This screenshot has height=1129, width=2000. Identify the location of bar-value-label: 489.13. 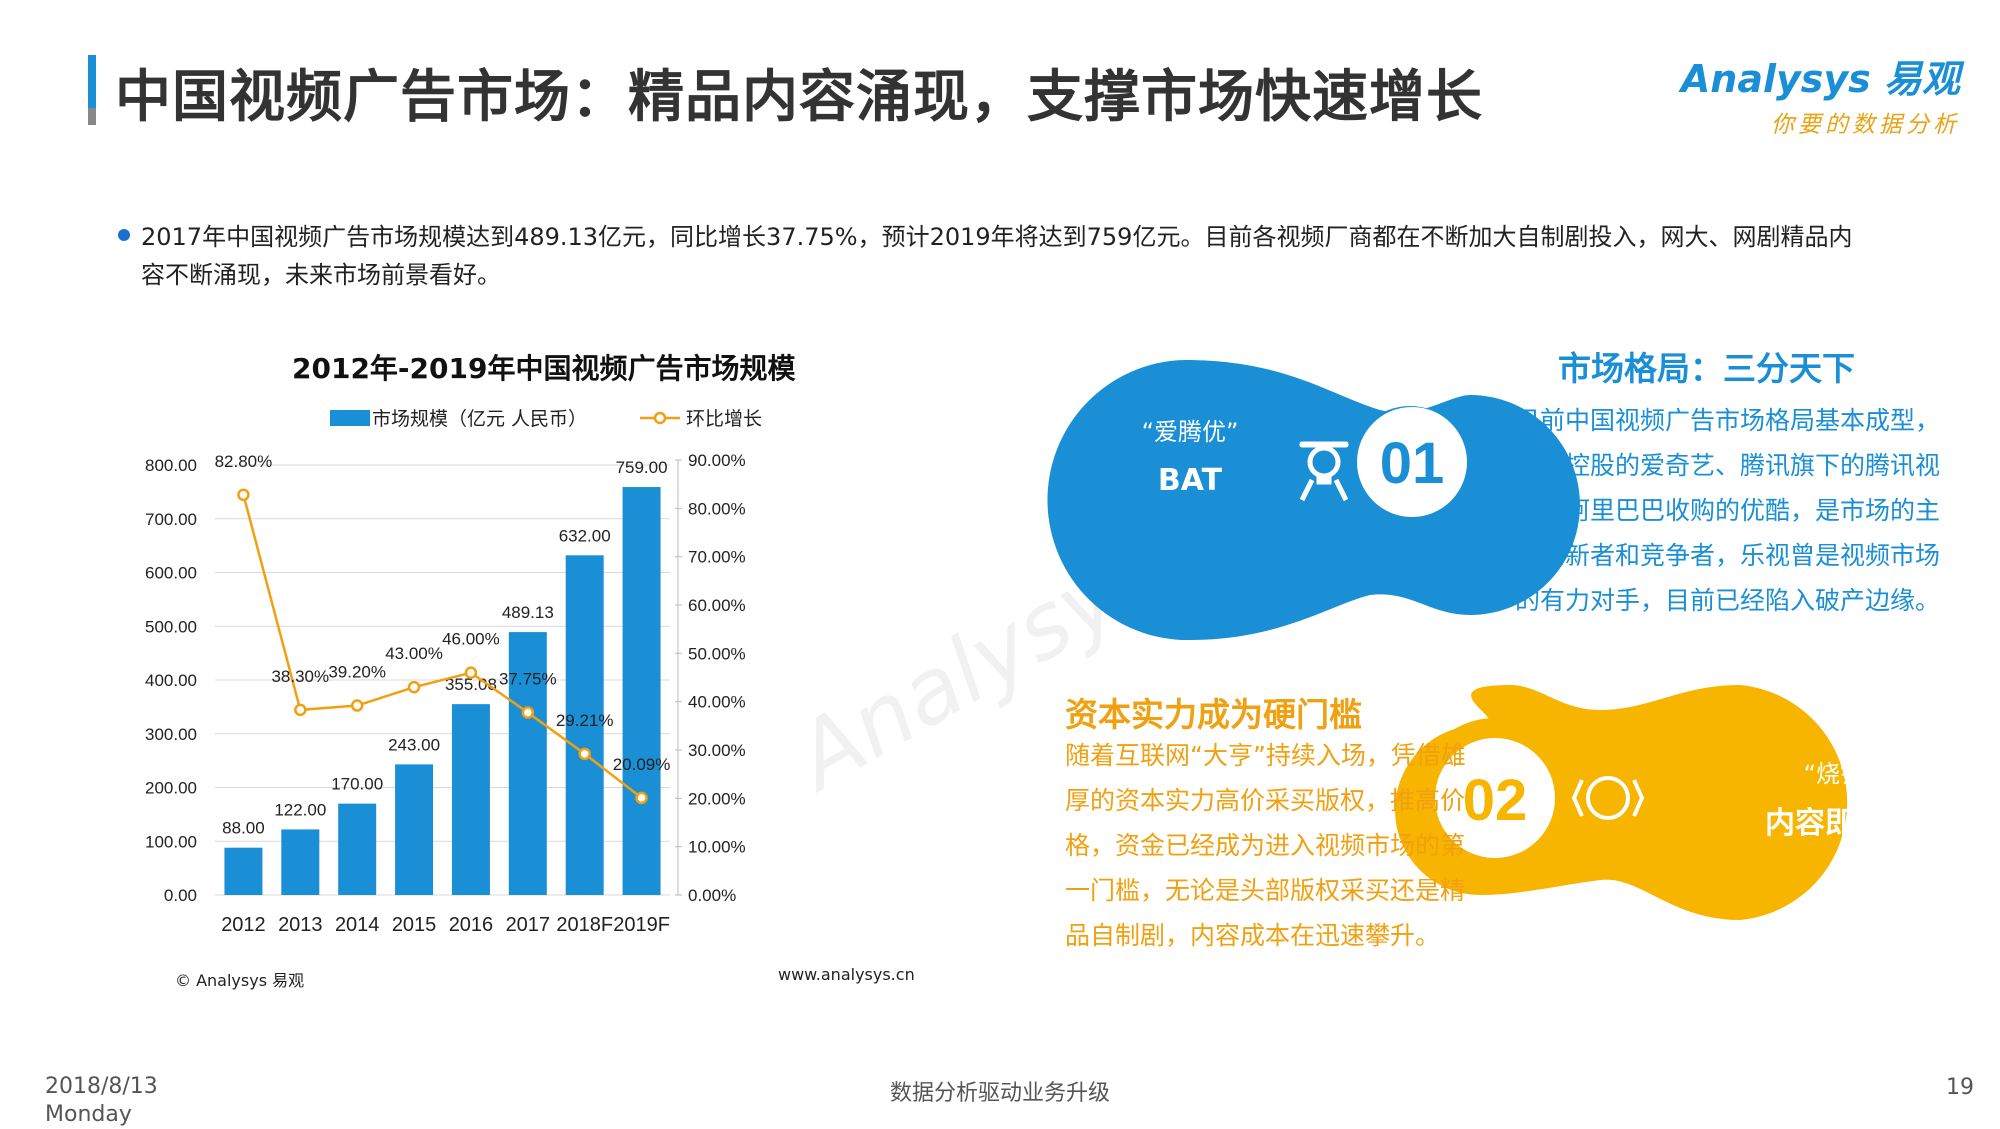
(528, 612).